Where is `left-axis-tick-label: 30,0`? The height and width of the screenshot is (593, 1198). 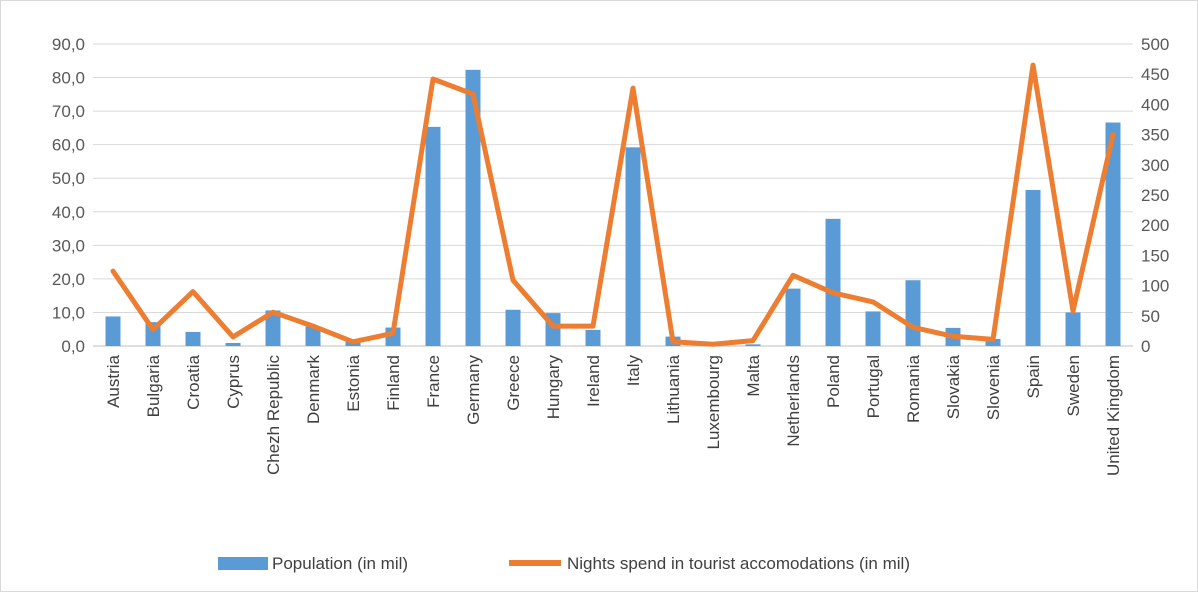
left-axis-tick-label: 30,0 is located at coordinates (68, 245).